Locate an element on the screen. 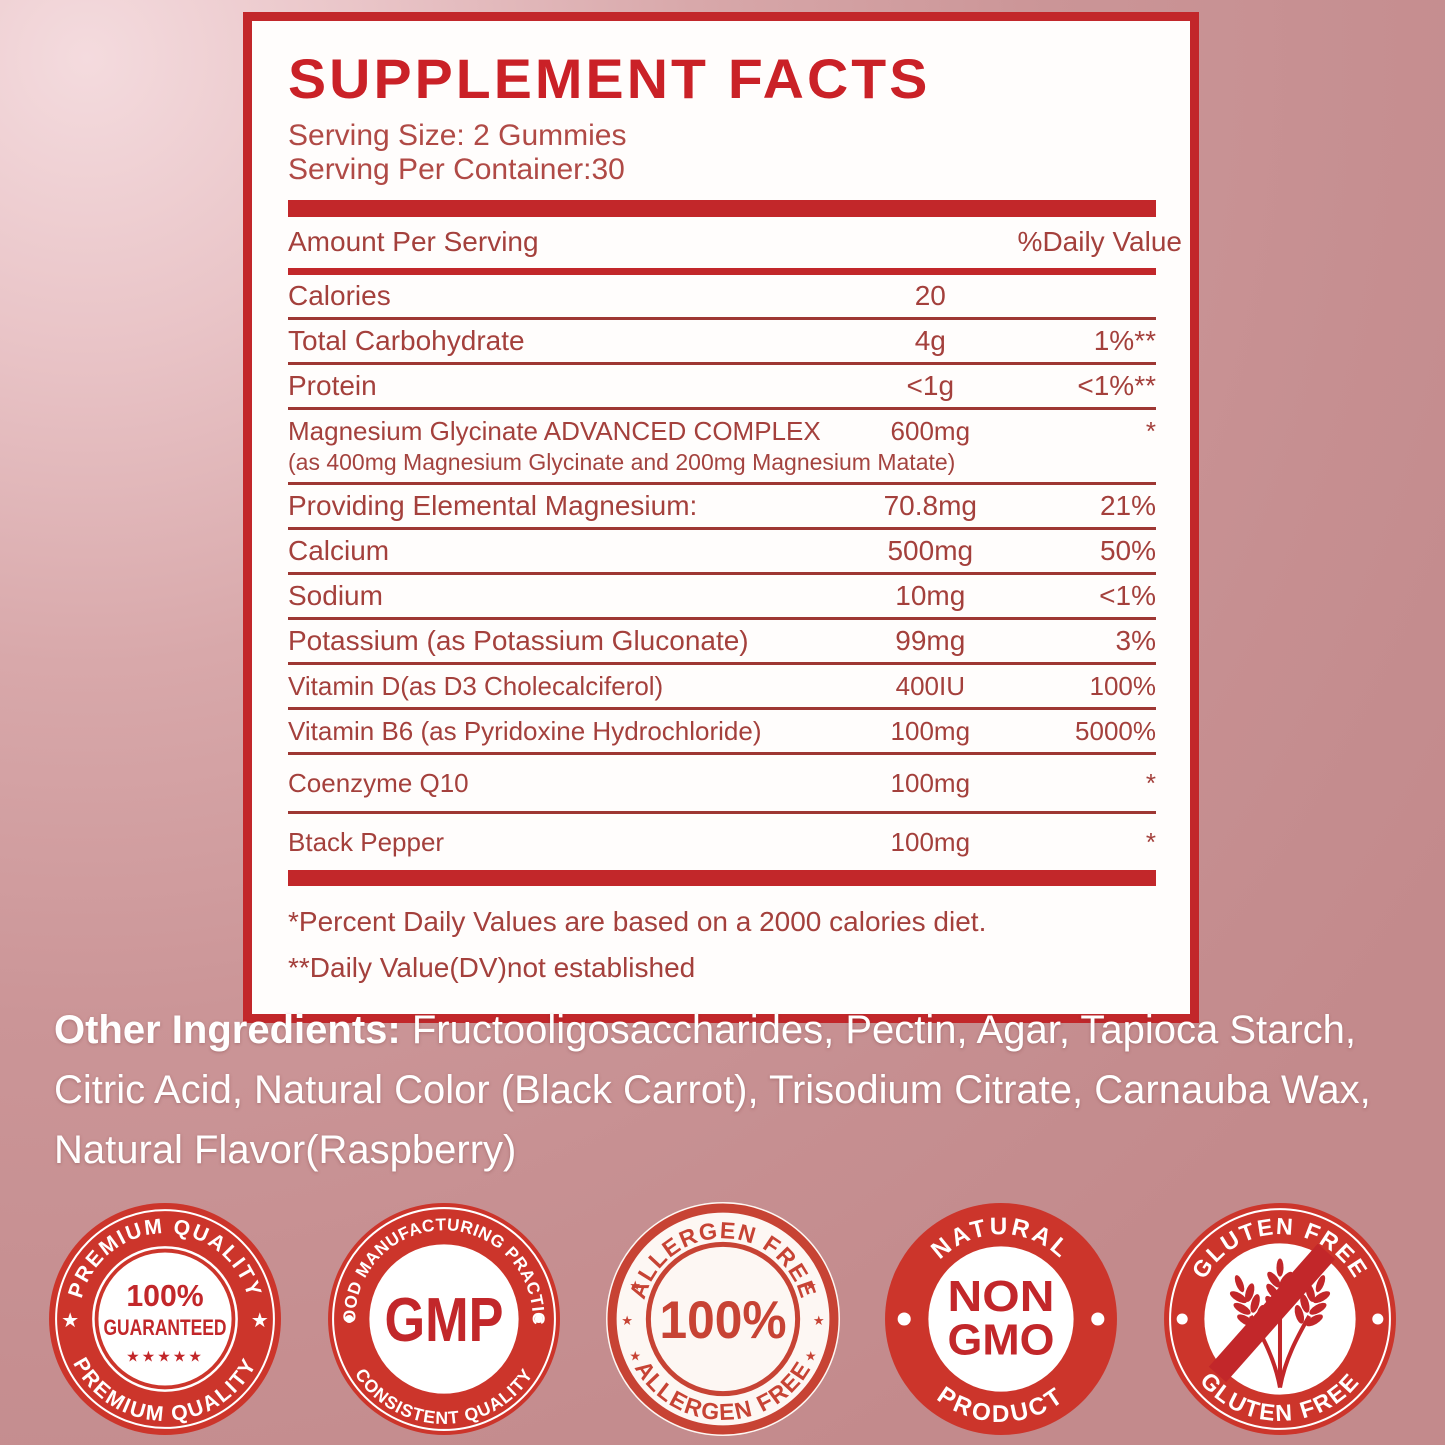 The image size is (1445, 1445). thick-divider-bar is located at coordinates (722, 209).